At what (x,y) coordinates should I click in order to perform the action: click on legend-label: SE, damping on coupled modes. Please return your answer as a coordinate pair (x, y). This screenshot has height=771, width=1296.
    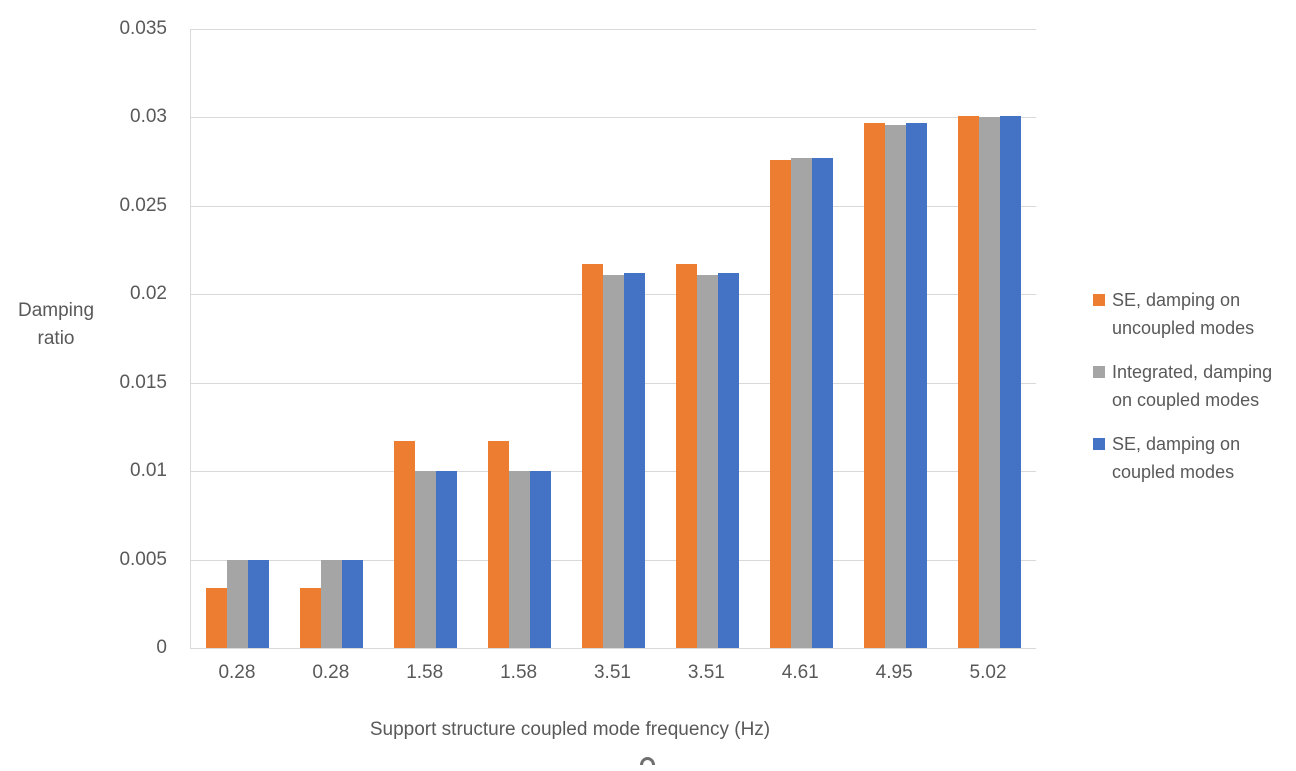
    Looking at the image, I should click on (1176, 458).